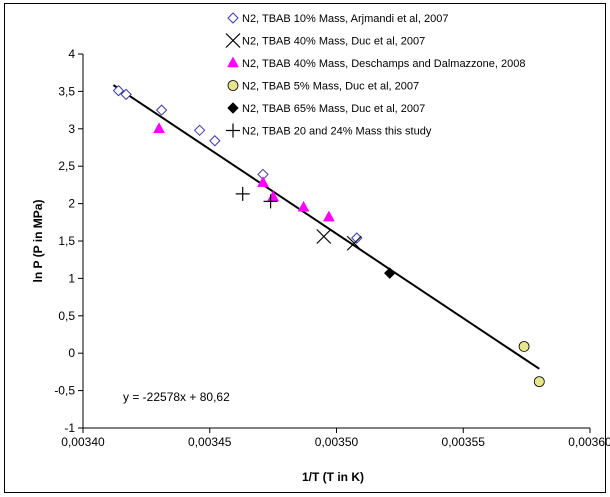 The width and height of the screenshot is (610, 497). What do you see at coordinates (333, 42) in the screenshot?
I see `legend-label: N2, TBAB 40% Mass, Duc et al, 2007` at bounding box center [333, 42].